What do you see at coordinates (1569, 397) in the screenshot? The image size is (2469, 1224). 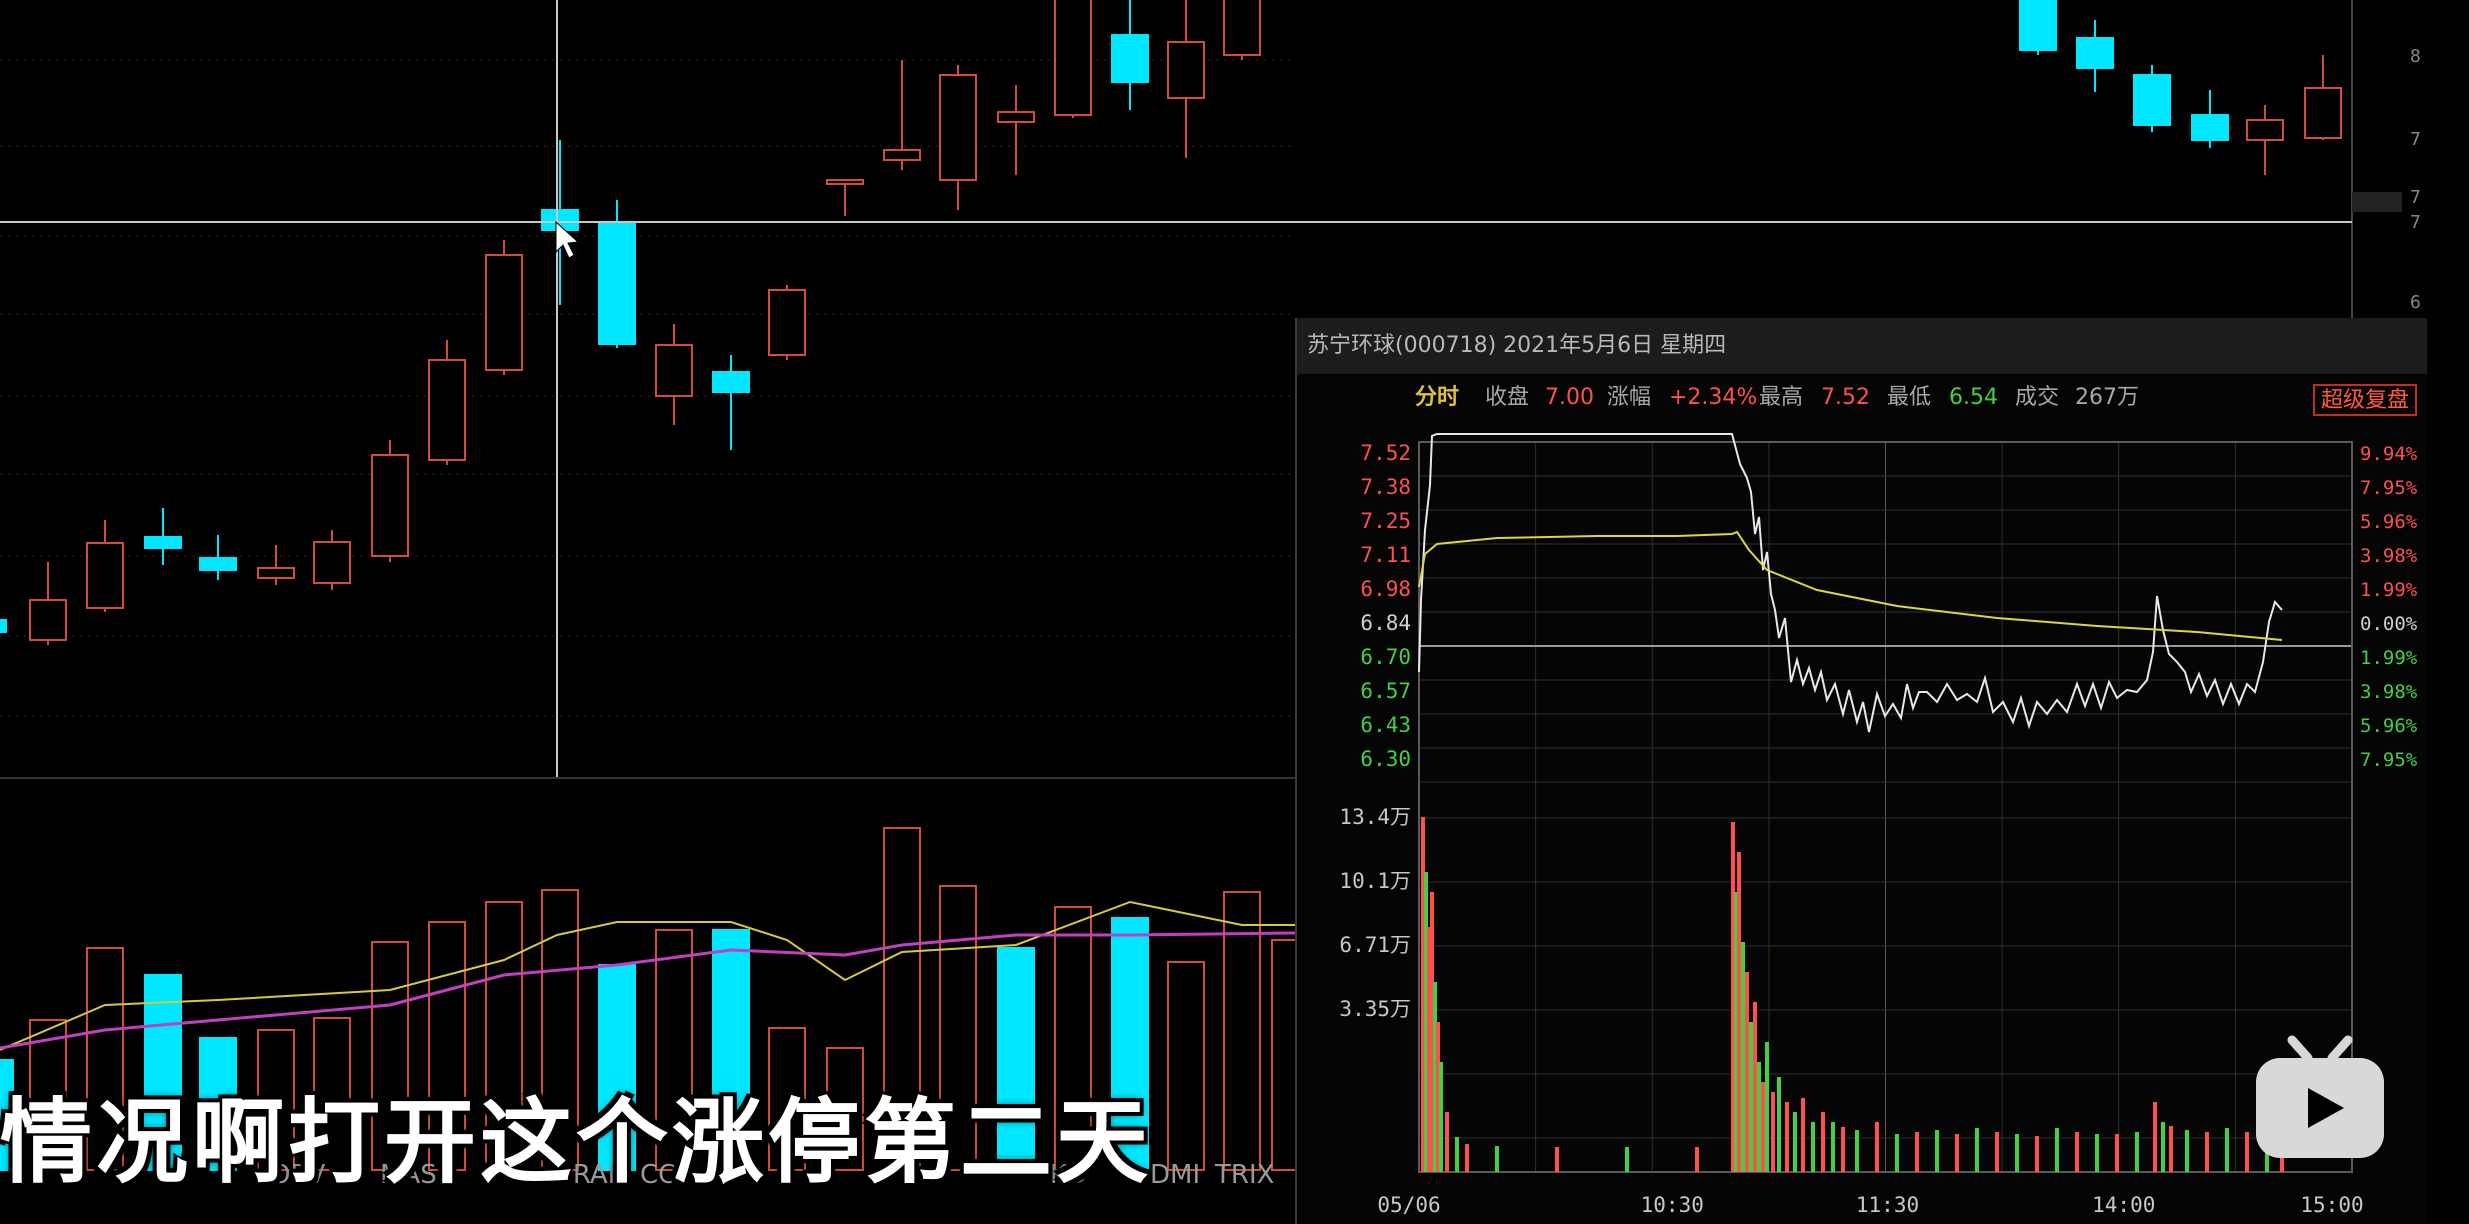 I see `close-value: 7.00` at bounding box center [1569, 397].